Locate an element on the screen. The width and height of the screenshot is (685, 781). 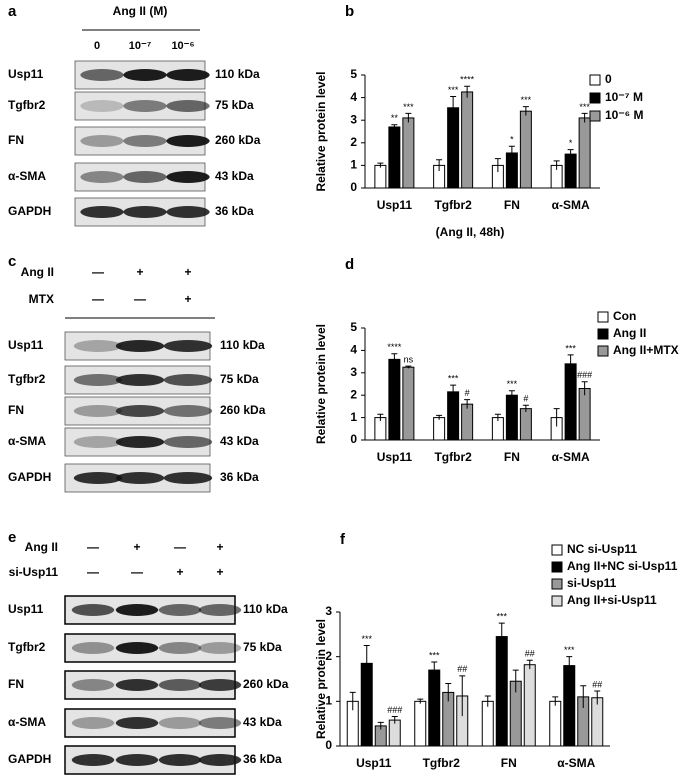
x-tick-label: FN is located at coordinates (512, 205).